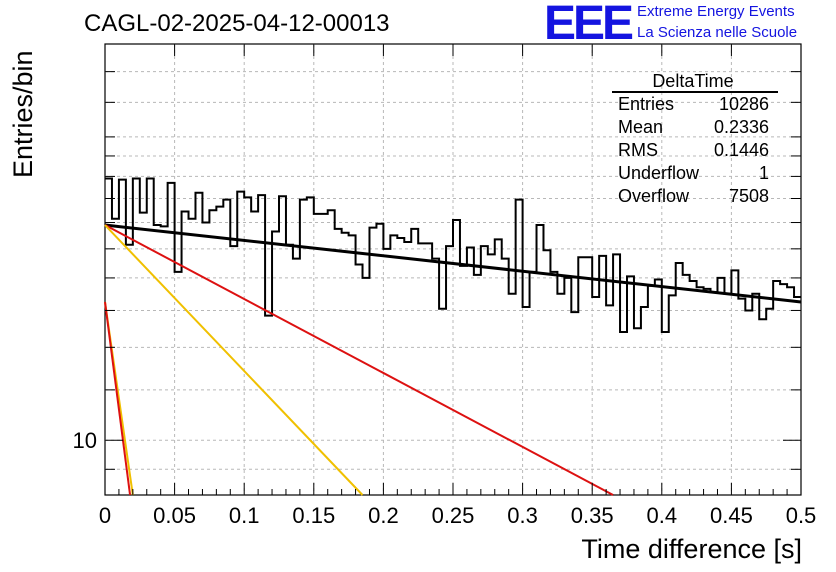  I want to click on x-tick-label: 0.5, so click(801, 515).